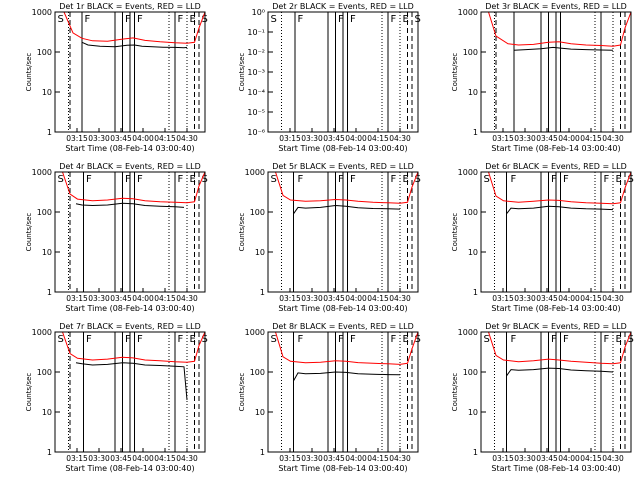  What do you see at coordinates (187, 138) in the screenshot?
I see `x-tick-label: 04:30` at bounding box center [187, 138].